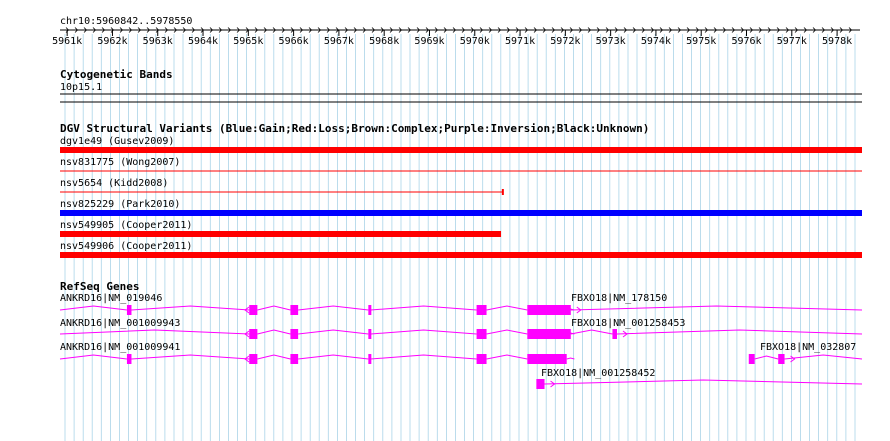 This screenshot has width=890, height=441. What do you see at coordinates (294, 41) in the screenshot?
I see `ruler-tick-label: 5966k` at bounding box center [294, 41].